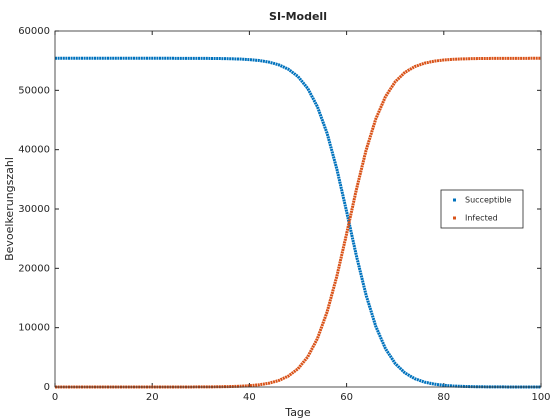  I want to click on y-tick-label: 60000, so click(34, 31).